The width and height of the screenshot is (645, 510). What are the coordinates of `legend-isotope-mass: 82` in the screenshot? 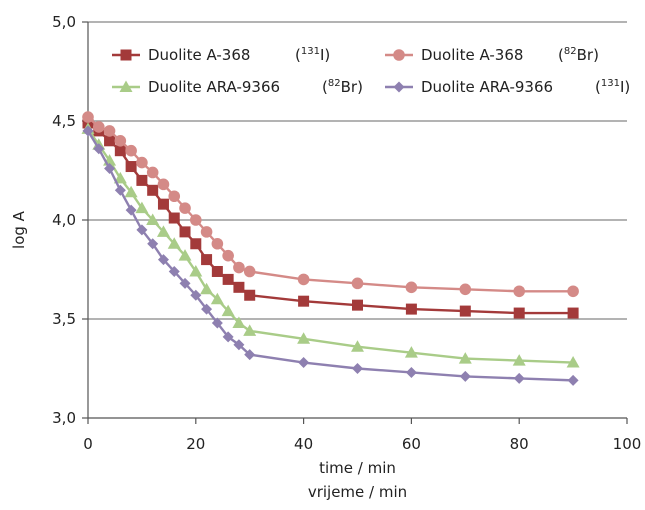 It's located at (334, 83).